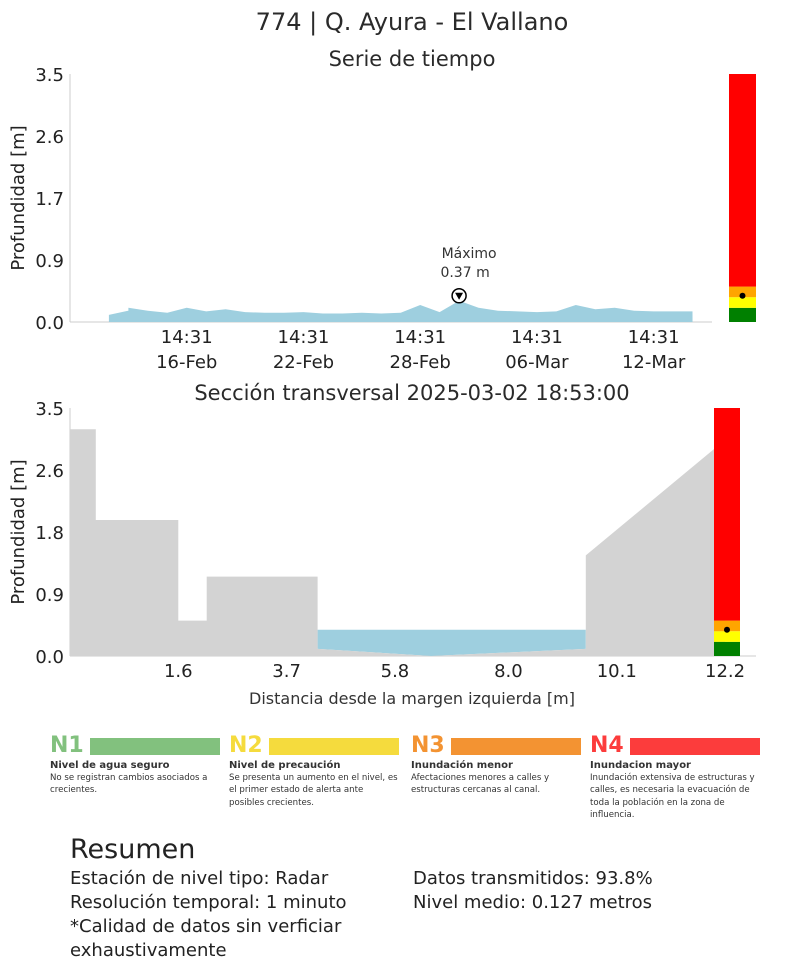 Image resolution: width=809 pixels, height=969 pixels. I want to click on summary-resolution: Resolución temporal: 1 minuto, so click(208, 902).